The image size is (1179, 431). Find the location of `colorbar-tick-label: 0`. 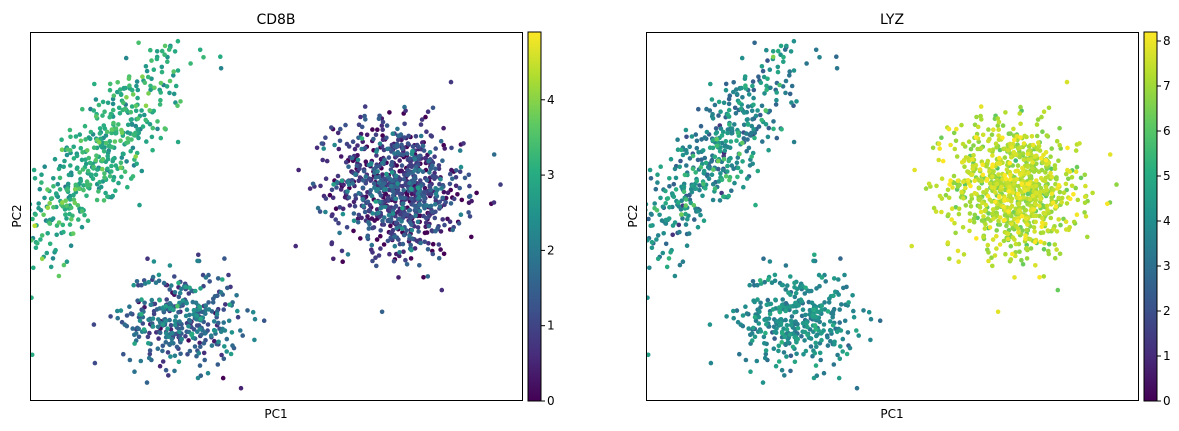

colorbar-tick-label: 0 is located at coordinates (1167, 401).